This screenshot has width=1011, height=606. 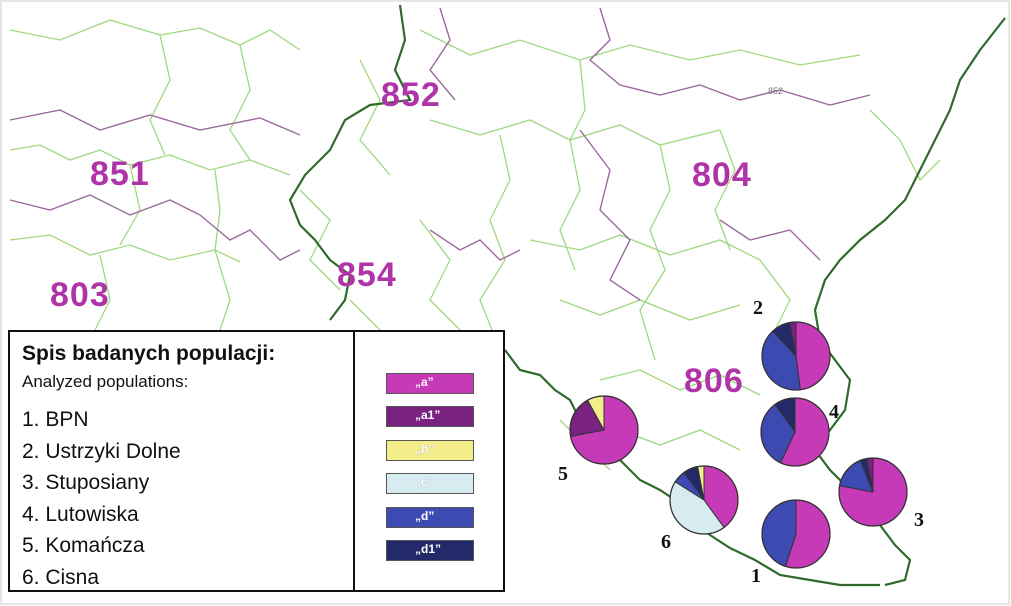 What do you see at coordinates (55, 419) in the screenshot?
I see `population-item-1: 1. BPN` at bounding box center [55, 419].